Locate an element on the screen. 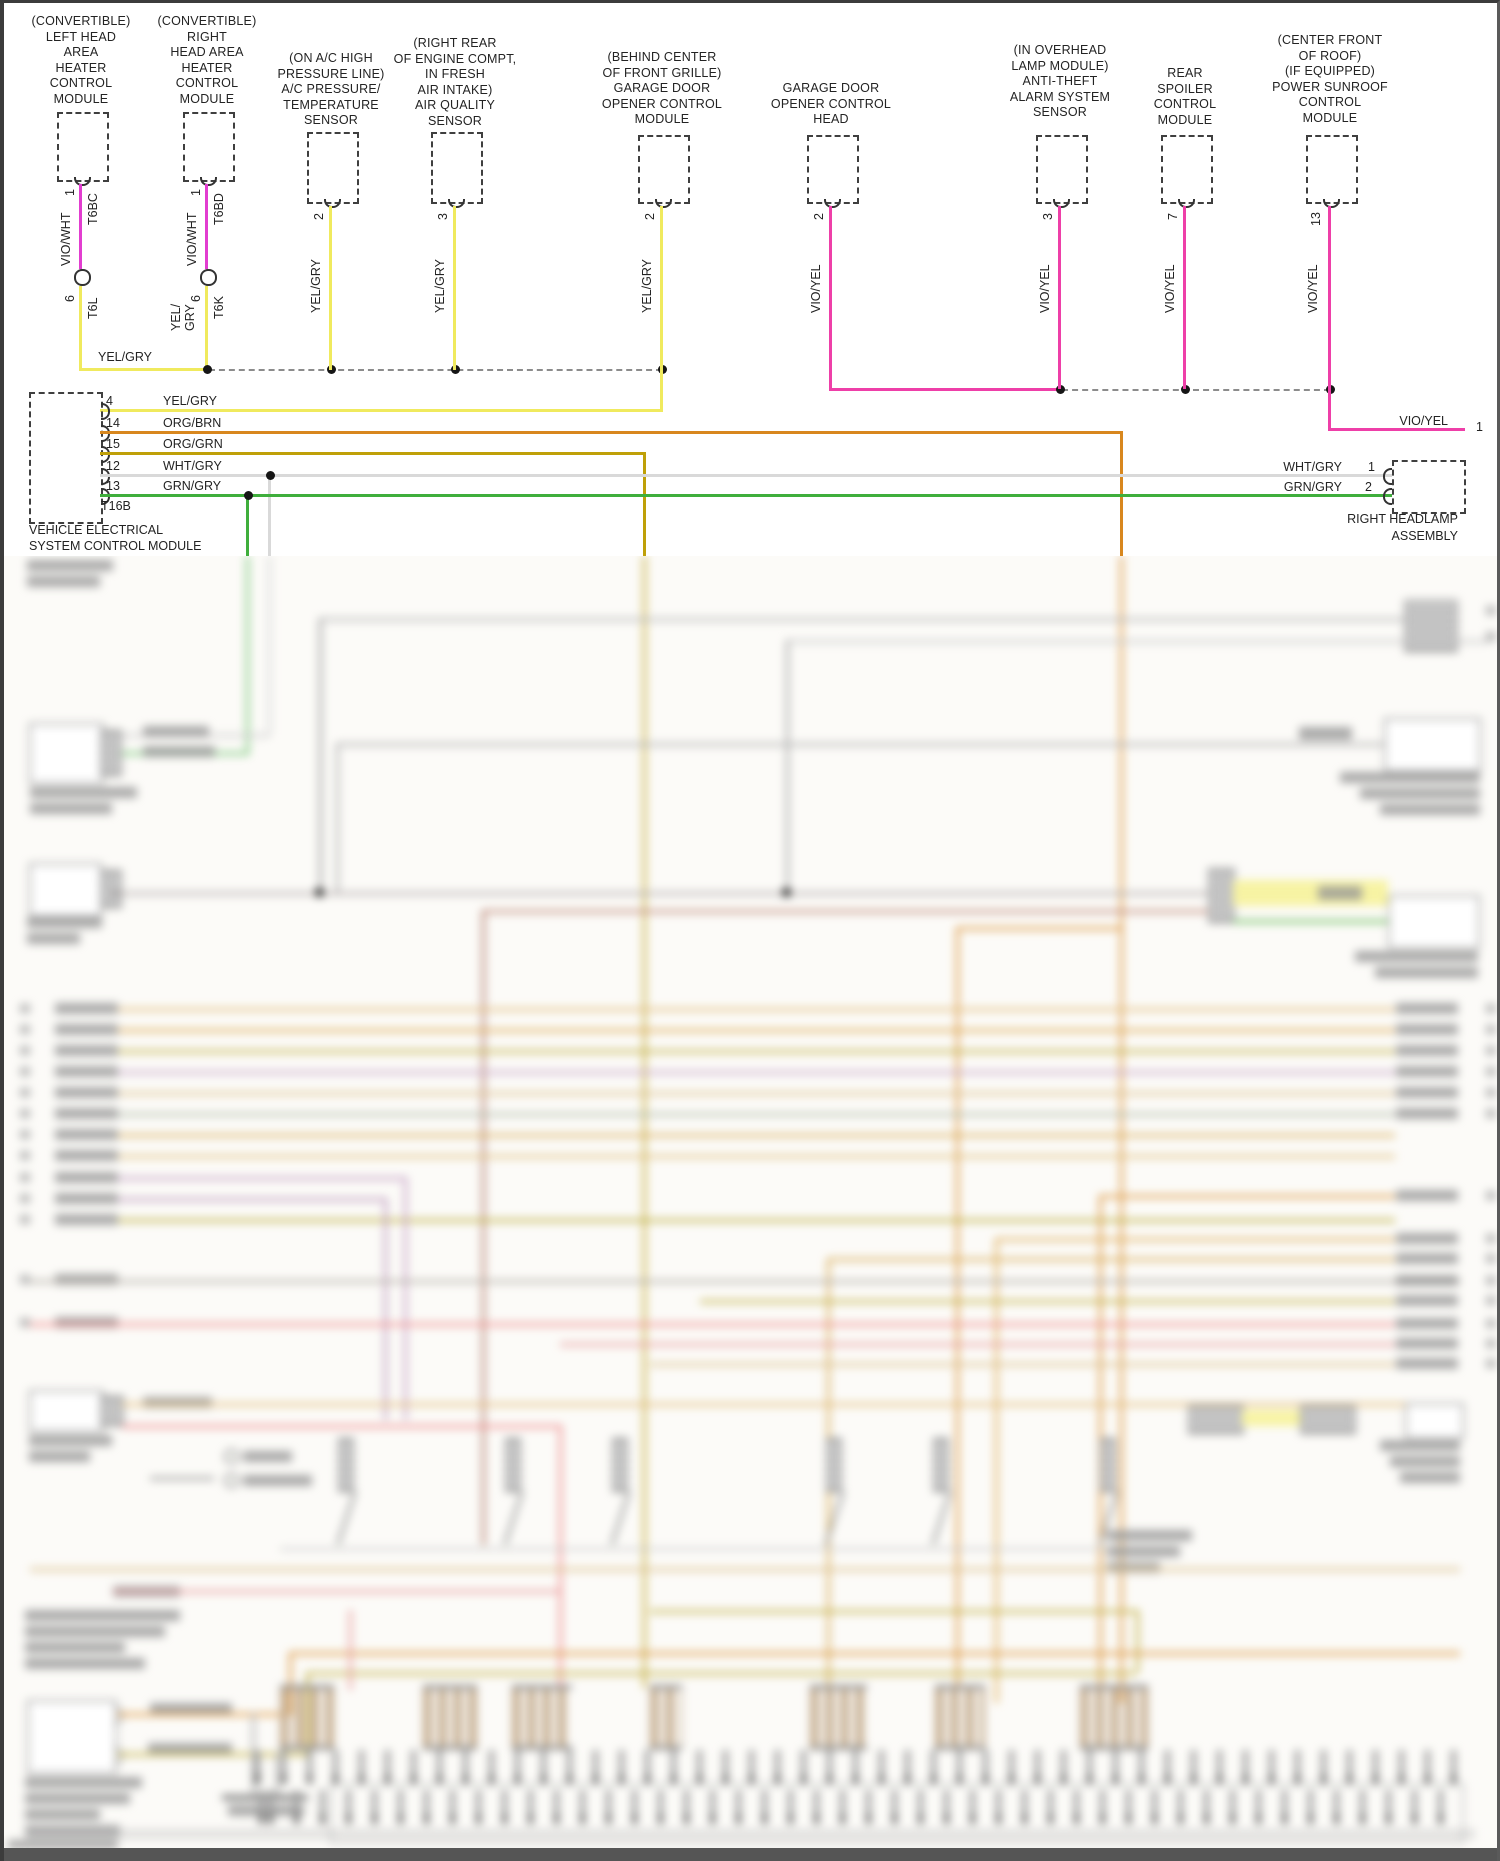 The height and width of the screenshot is (1861, 1500). blurred-box is located at coordinates (72, 1737).